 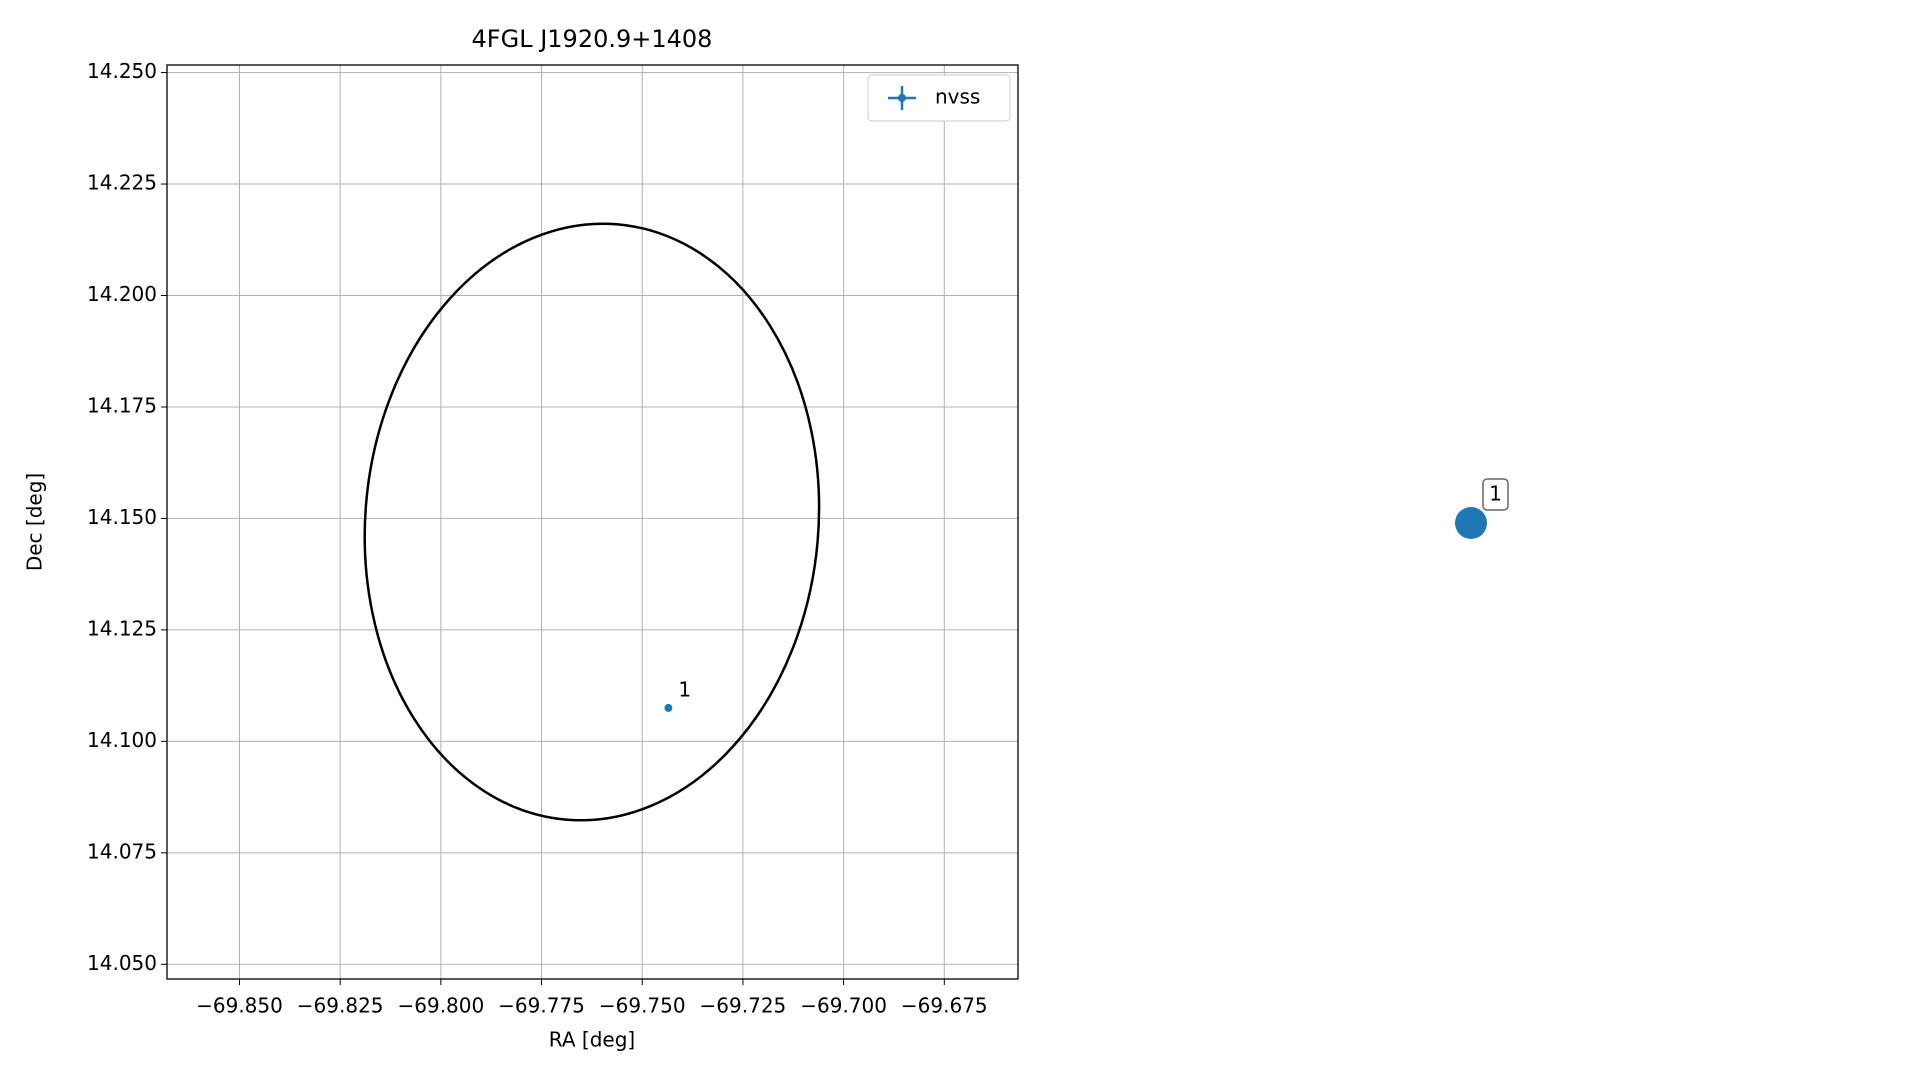 I want to click on y-tick-label: 14.200, so click(x=122, y=294).